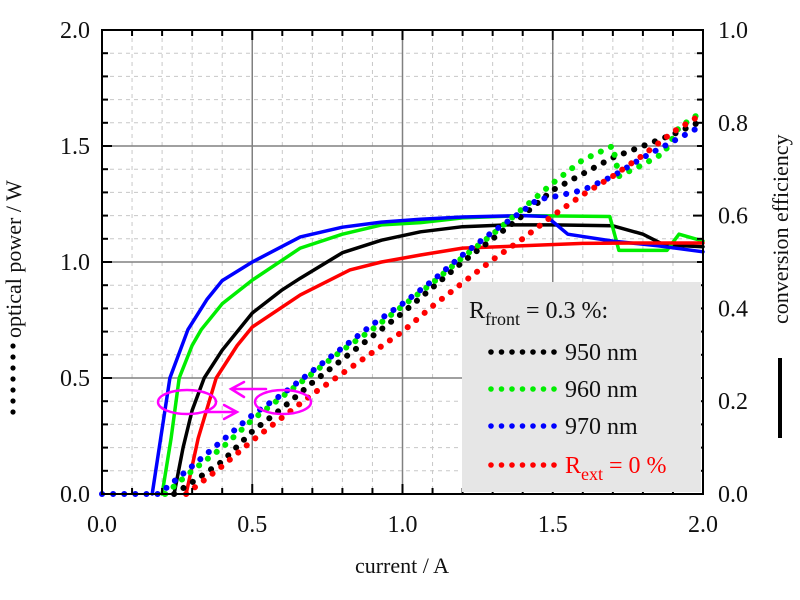 Image resolution: width=800 pixels, height=600 pixels. Describe the element at coordinates (733, 263) in the screenshot. I see `y-right-tick-labels: 0.0 0.2 0.4 0.6 0.8 1.0` at that location.